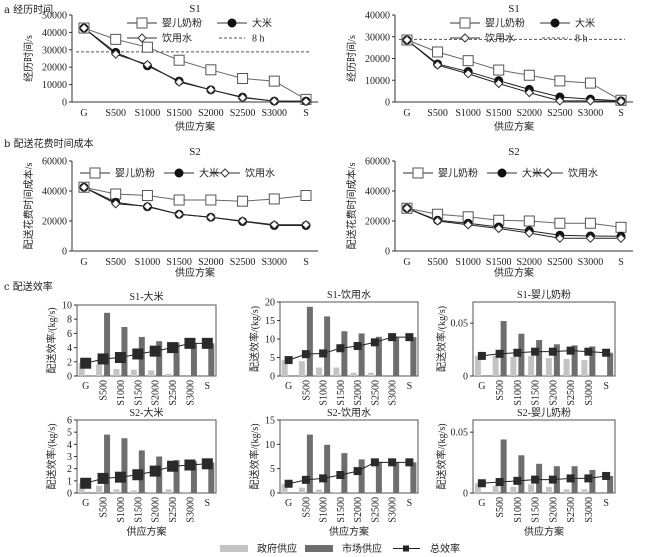  I want to click on x-tick-label: S2500, so click(571, 393).